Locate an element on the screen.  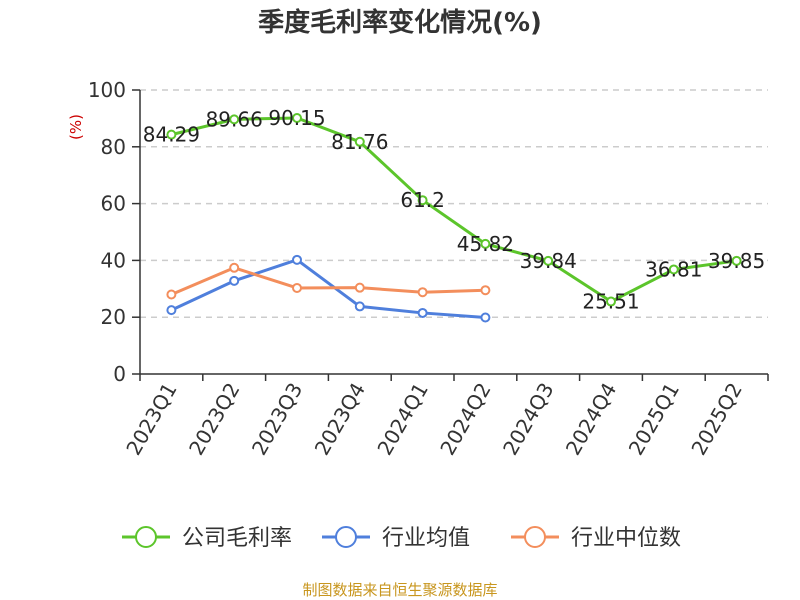
data-point-0-2024Q3 is located at coordinates (548, 260).